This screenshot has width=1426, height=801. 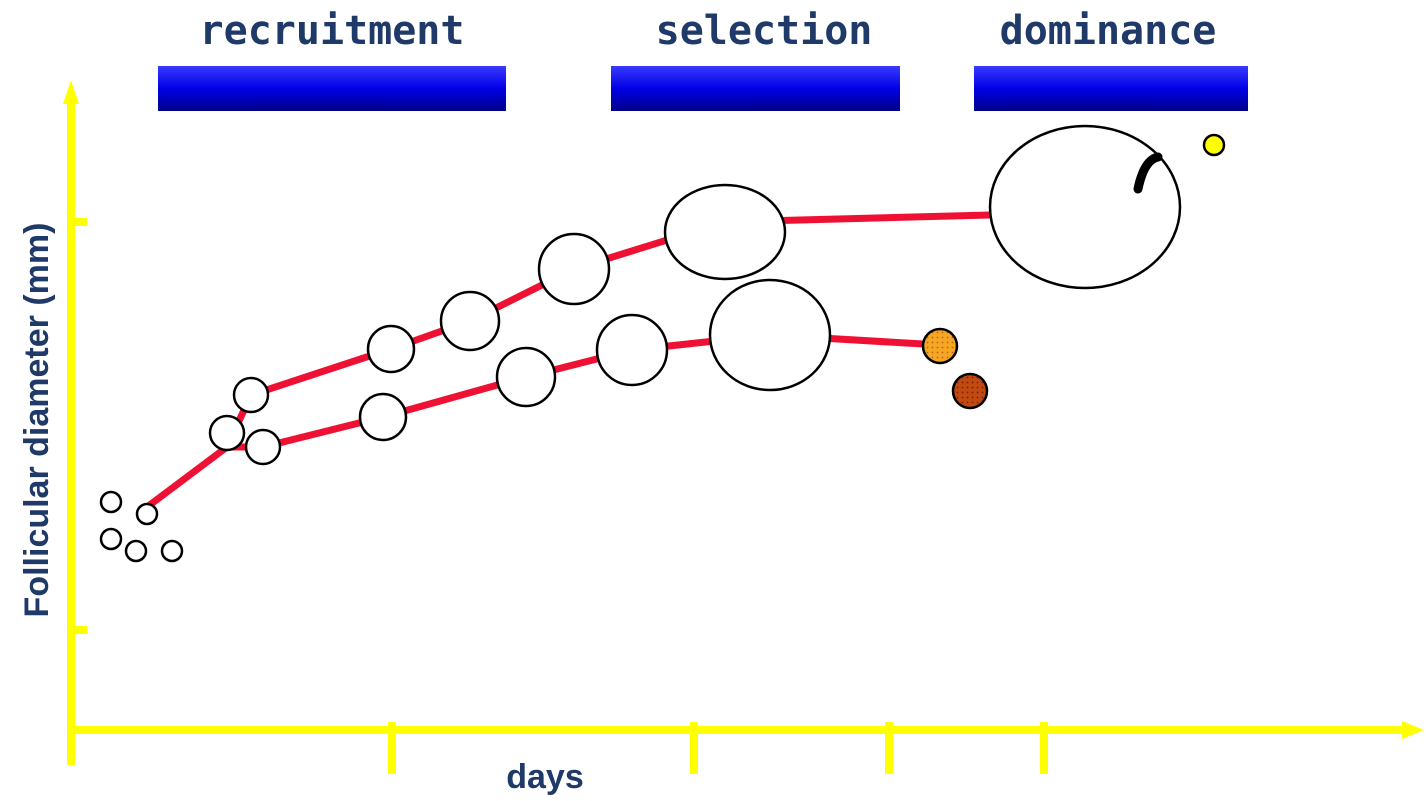 What do you see at coordinates (332, 31) in the screenshot?
I see `phase-label-recruitment: recruitment` at bounding box center [332, 31].